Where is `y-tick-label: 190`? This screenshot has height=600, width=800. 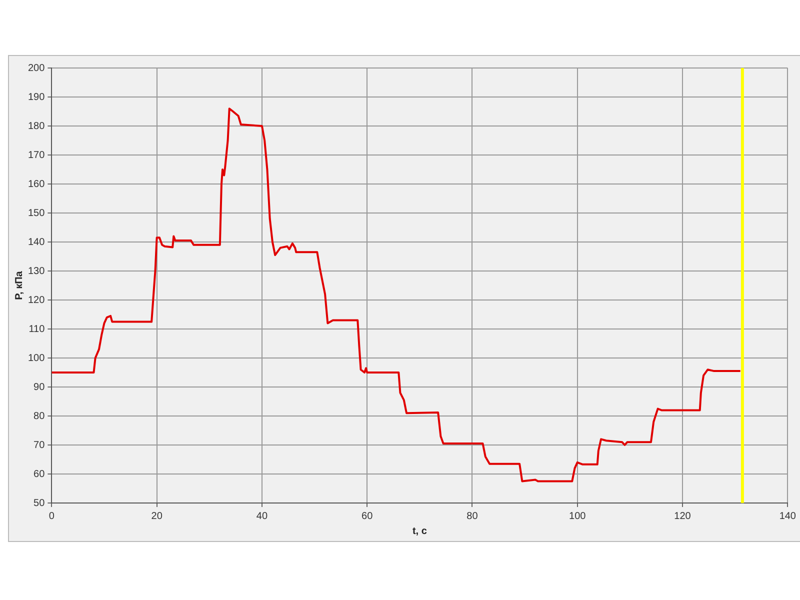
y-tick-label: 190 is located at coordinates (37, 97).